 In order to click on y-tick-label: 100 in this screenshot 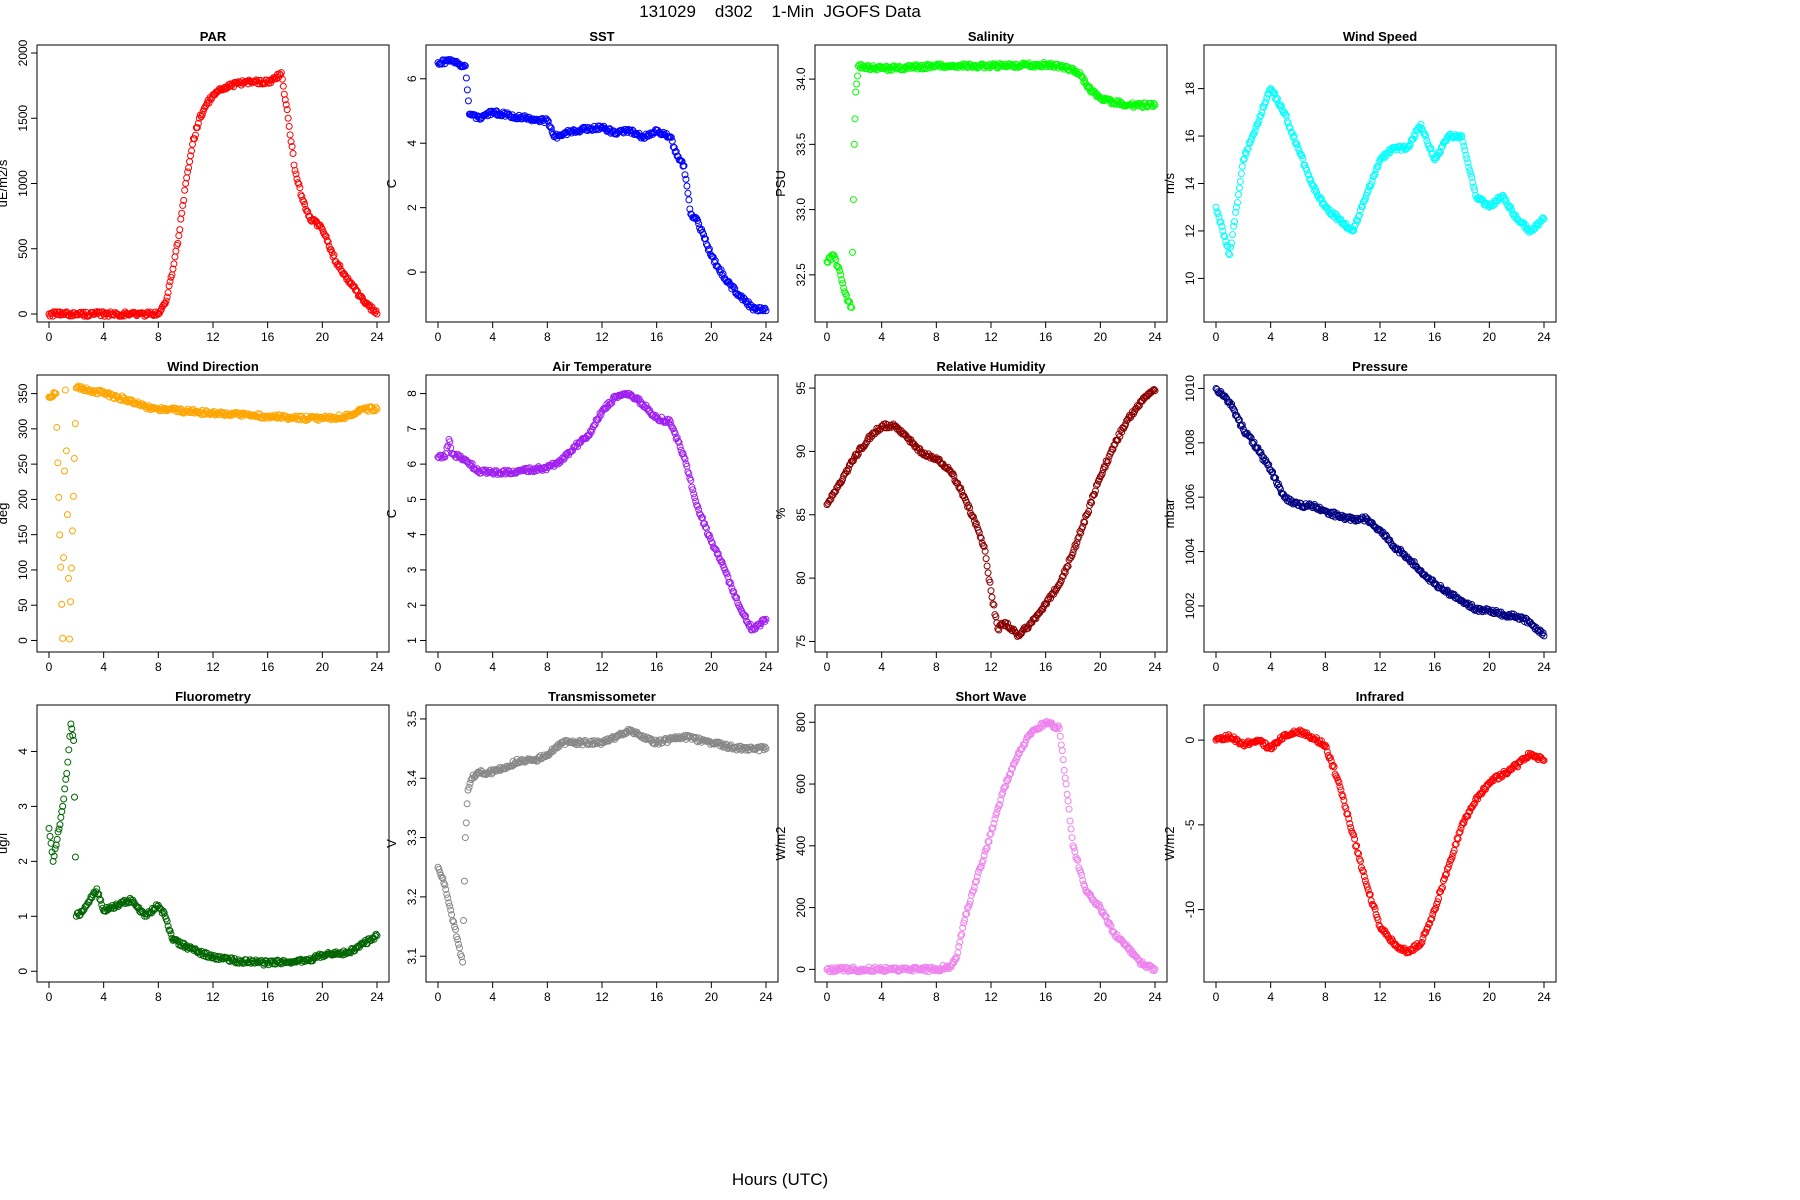, I will do `click(23, 570)`.